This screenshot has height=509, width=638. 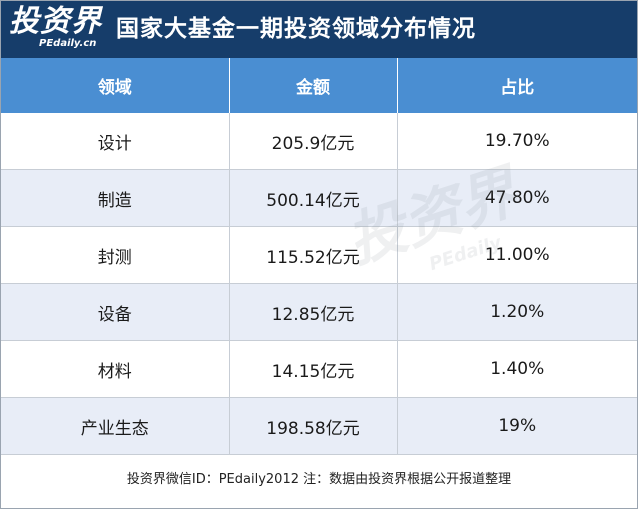 I want to click on table-row: 封测 115.52亿元 11.00%, so click(x=319, y=255).